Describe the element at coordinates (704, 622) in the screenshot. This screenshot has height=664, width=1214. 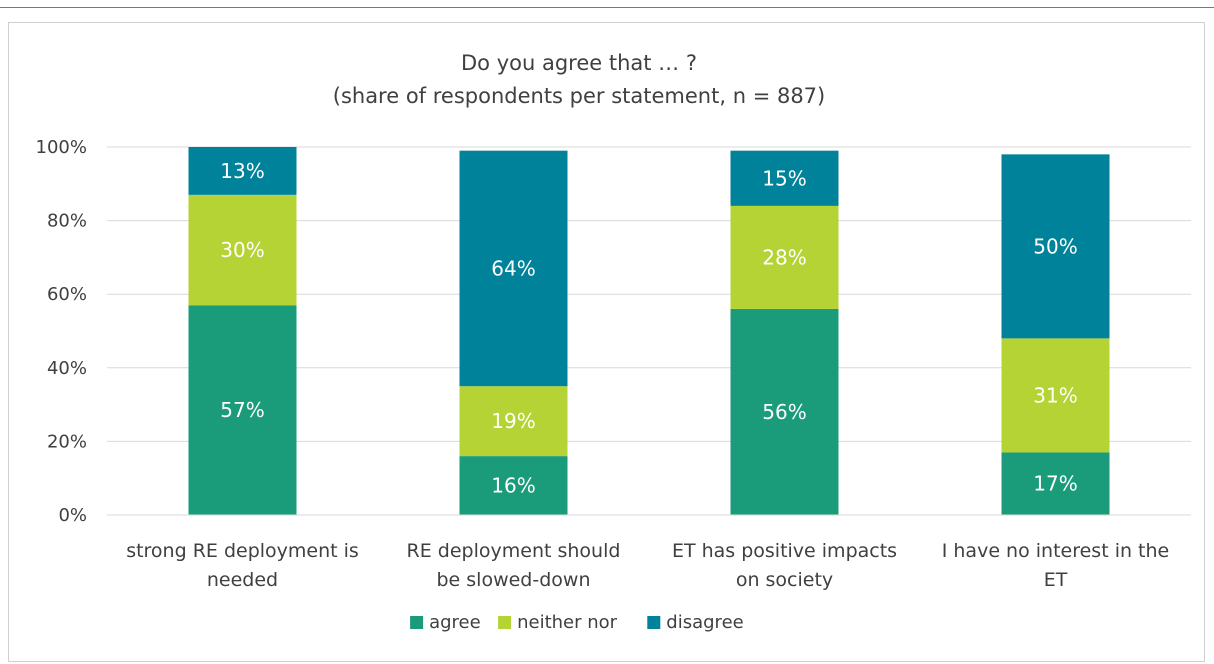
I see `legend-label-disagree: disagree` at that location.